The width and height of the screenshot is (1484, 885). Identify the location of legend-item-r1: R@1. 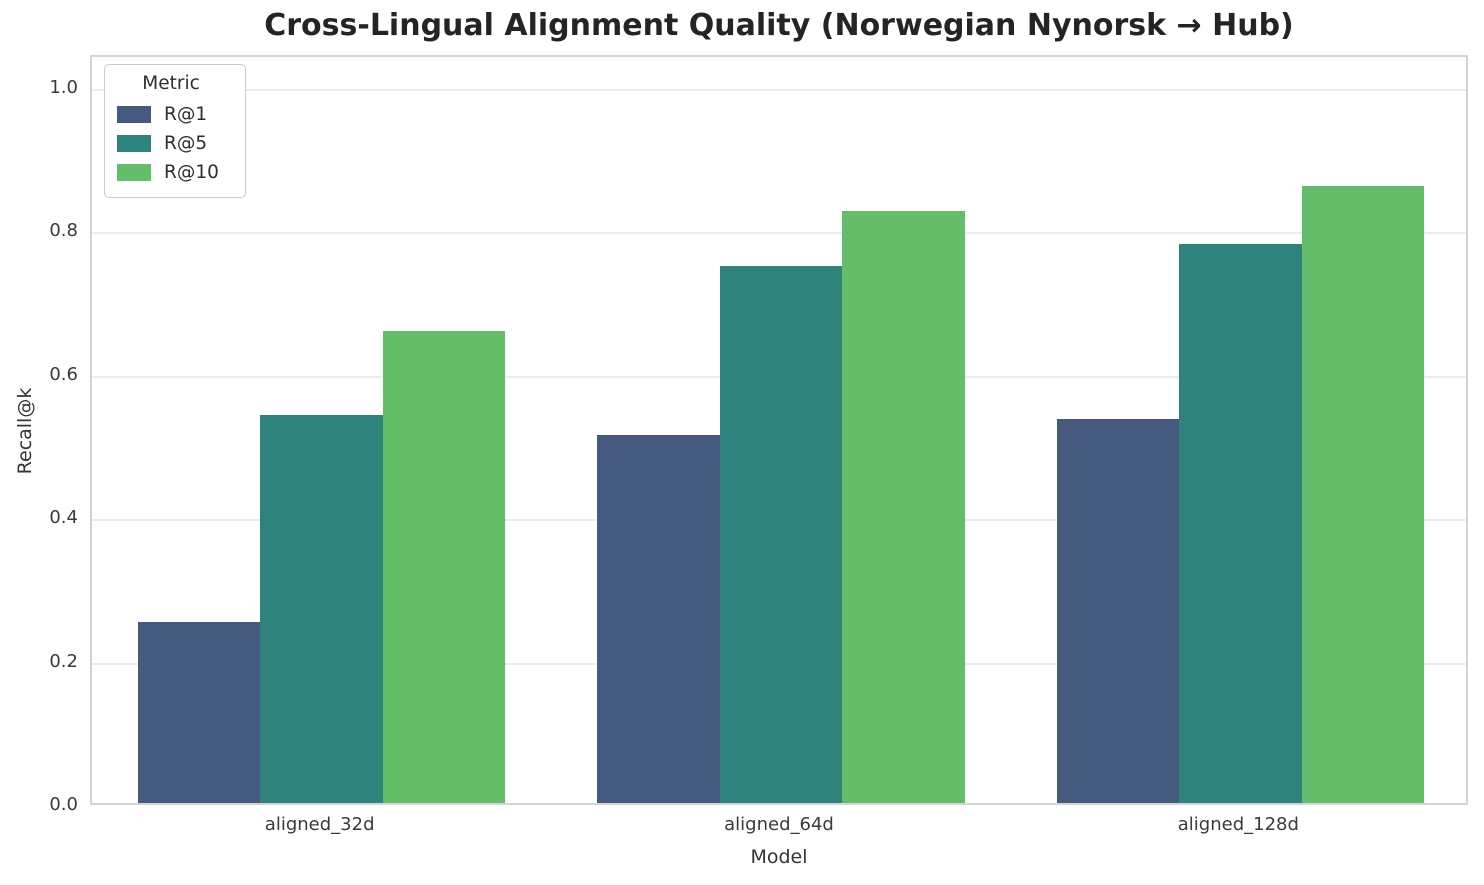
(171, 114).